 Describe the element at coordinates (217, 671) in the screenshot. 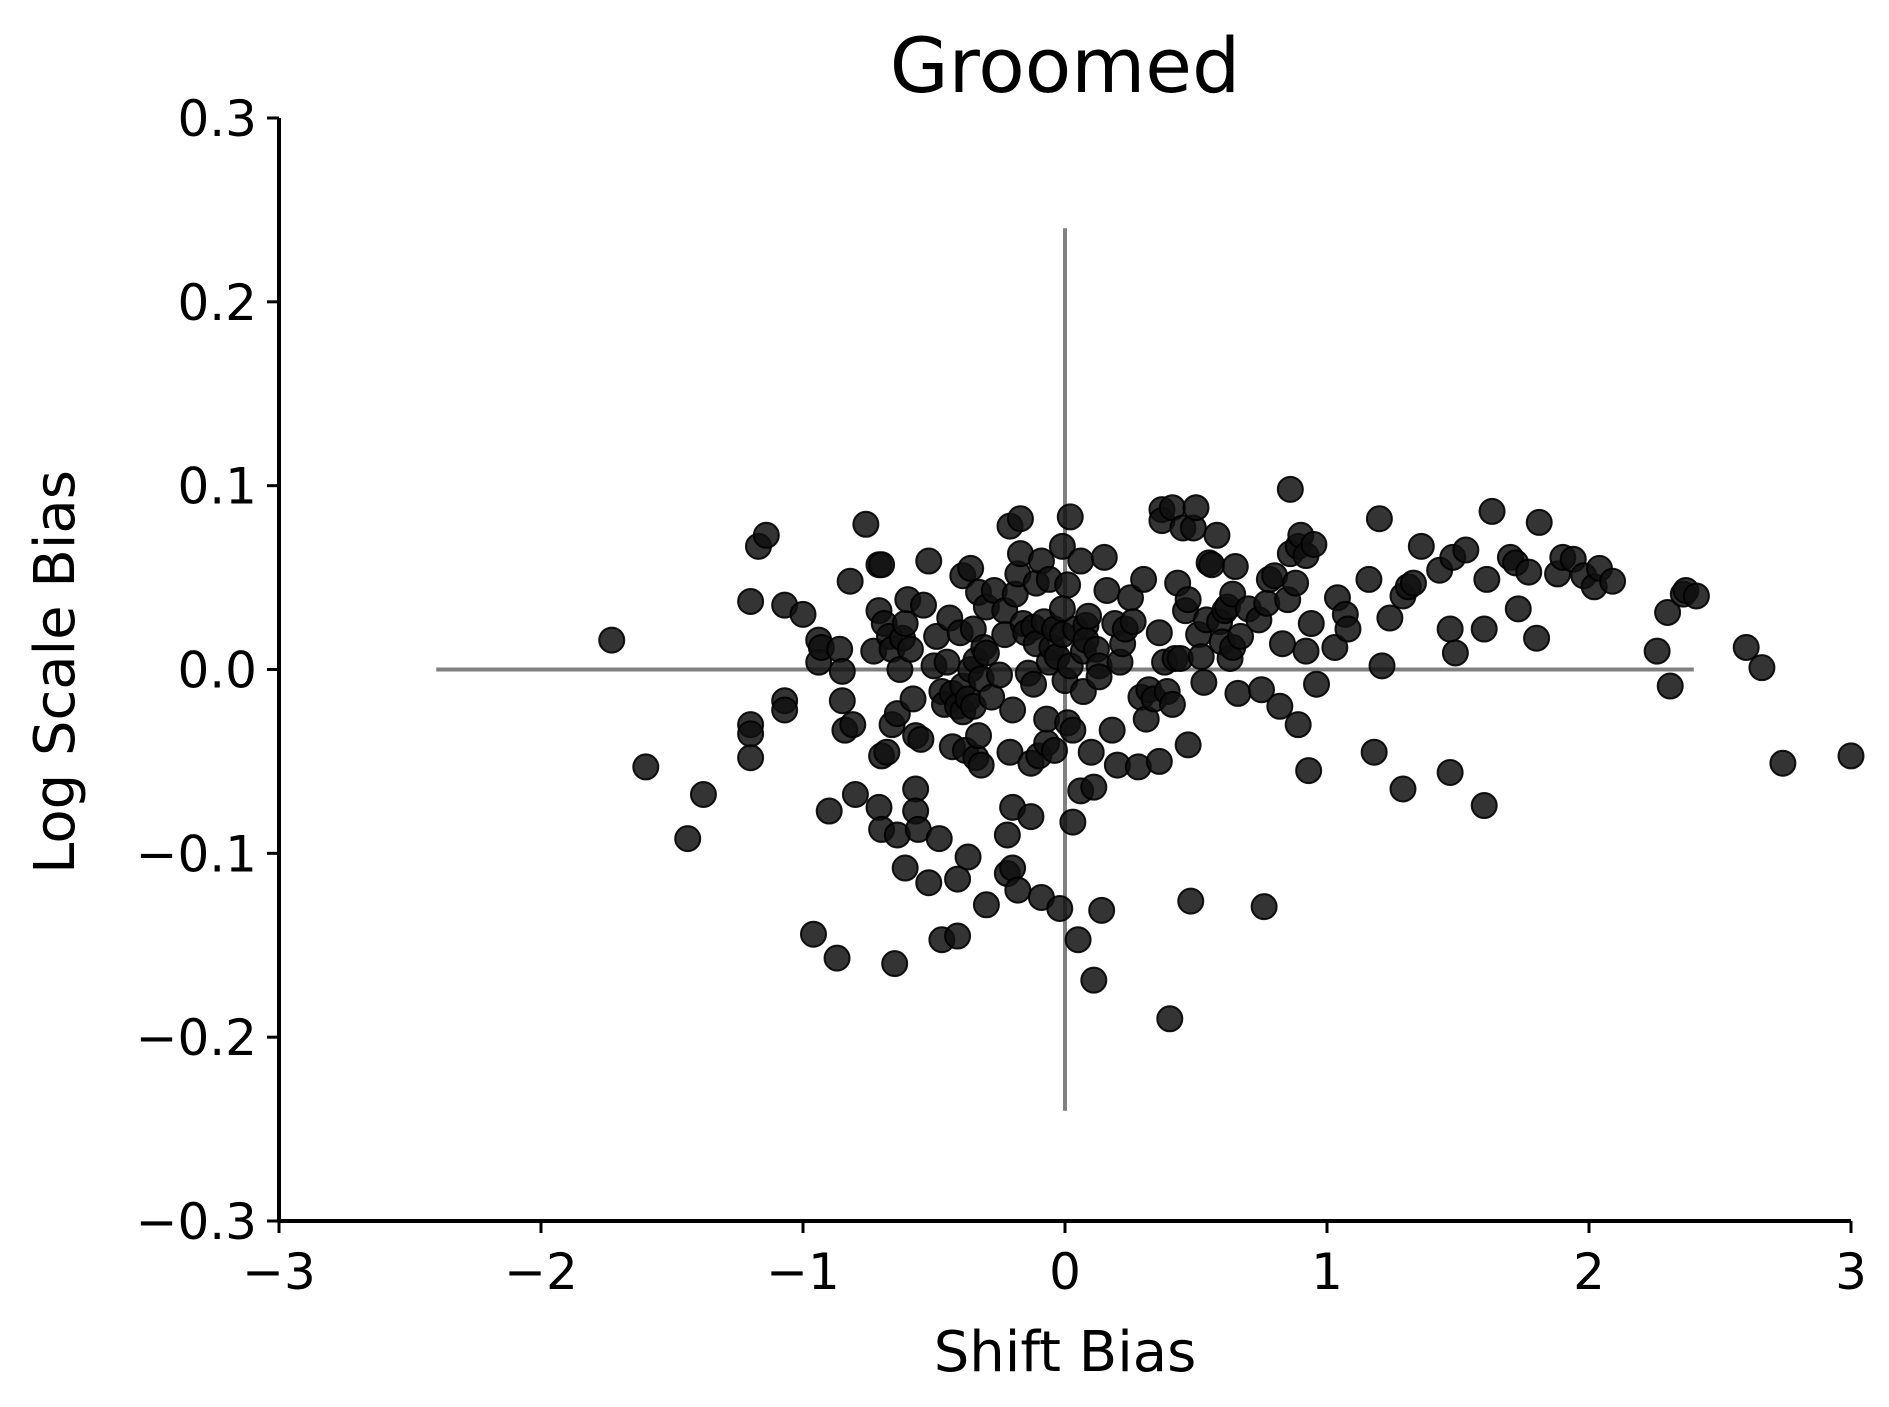

I see `y-tick-label: 0.0` at that location.